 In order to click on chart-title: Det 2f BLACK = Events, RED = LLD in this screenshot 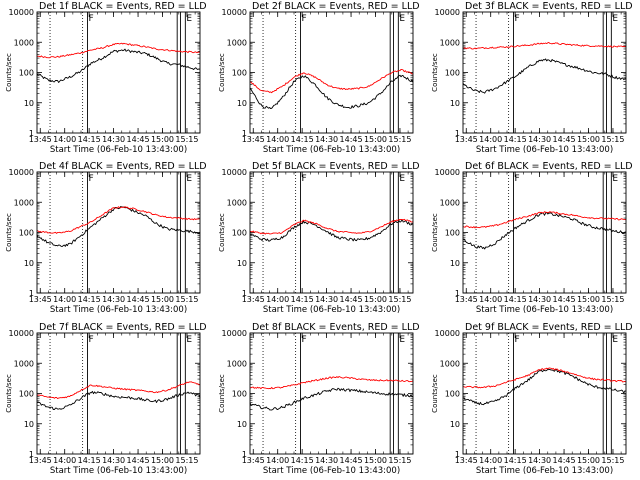, I will do `click(336, 6)`.